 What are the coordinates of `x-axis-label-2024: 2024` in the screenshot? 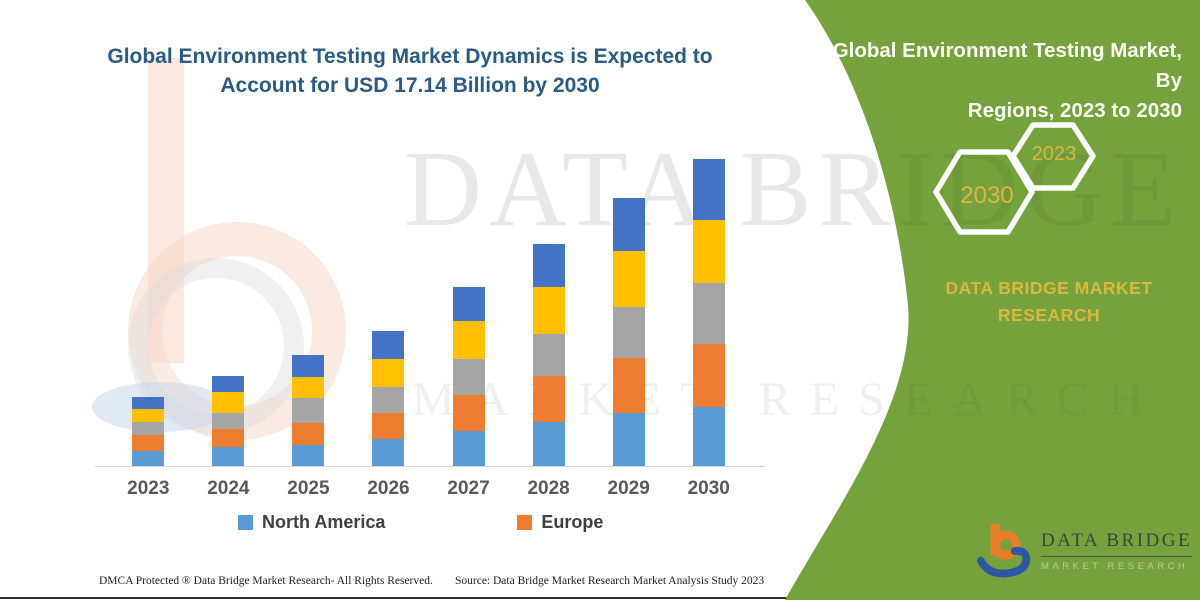 It's located at (228, 488).